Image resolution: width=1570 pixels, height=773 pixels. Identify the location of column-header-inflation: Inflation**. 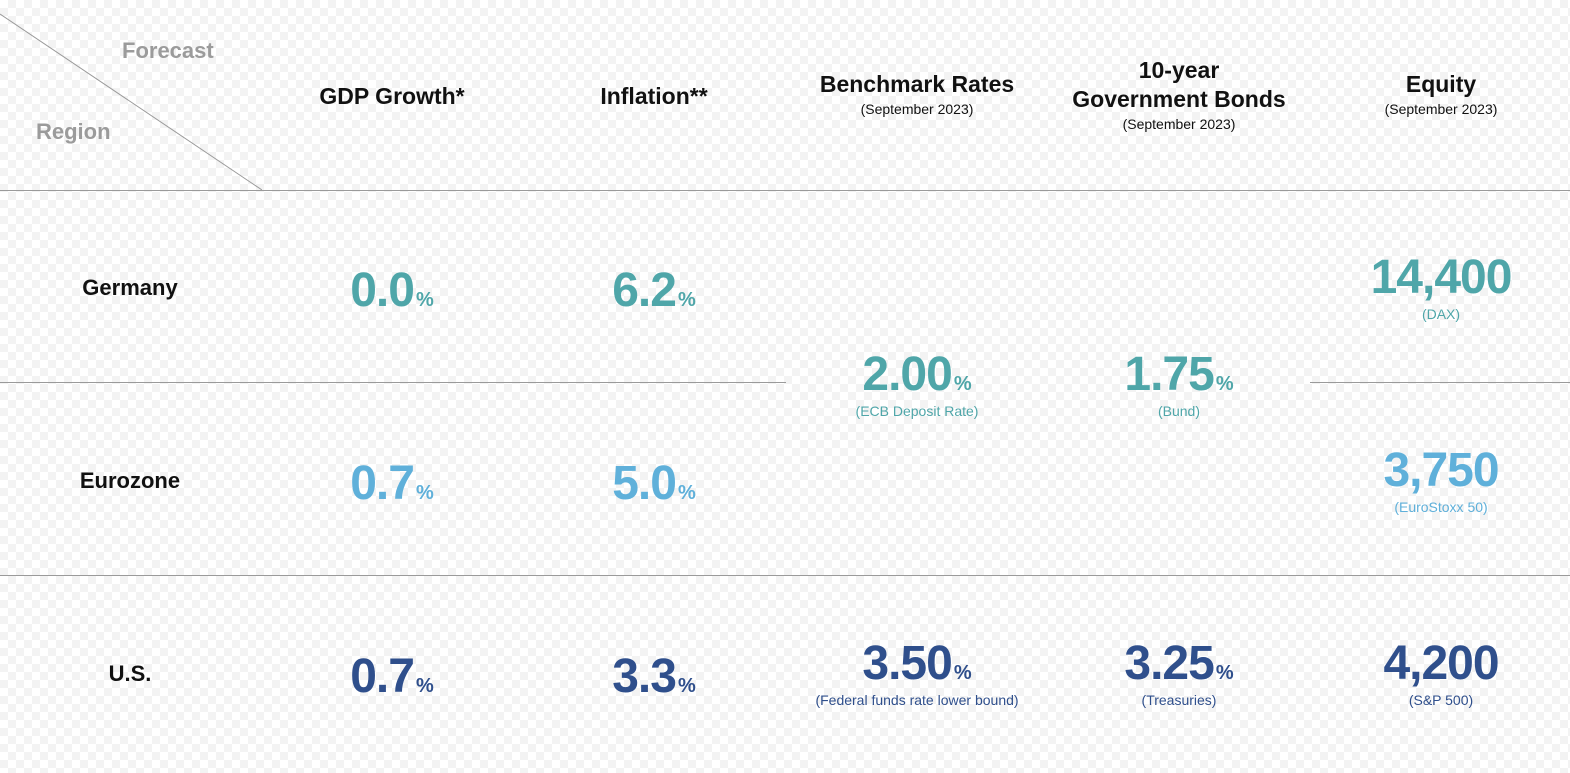
(654, 96).